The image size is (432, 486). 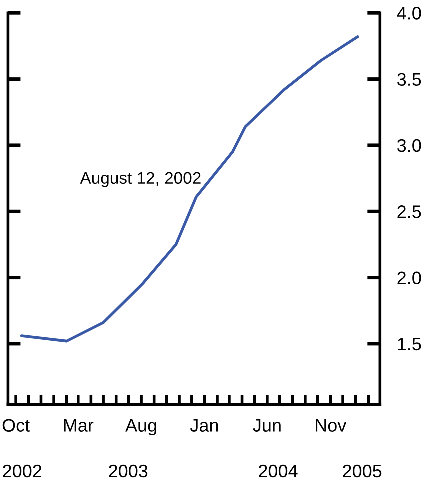 I want to click on y-tick-label: 4.0, so click(x=409, y=13).